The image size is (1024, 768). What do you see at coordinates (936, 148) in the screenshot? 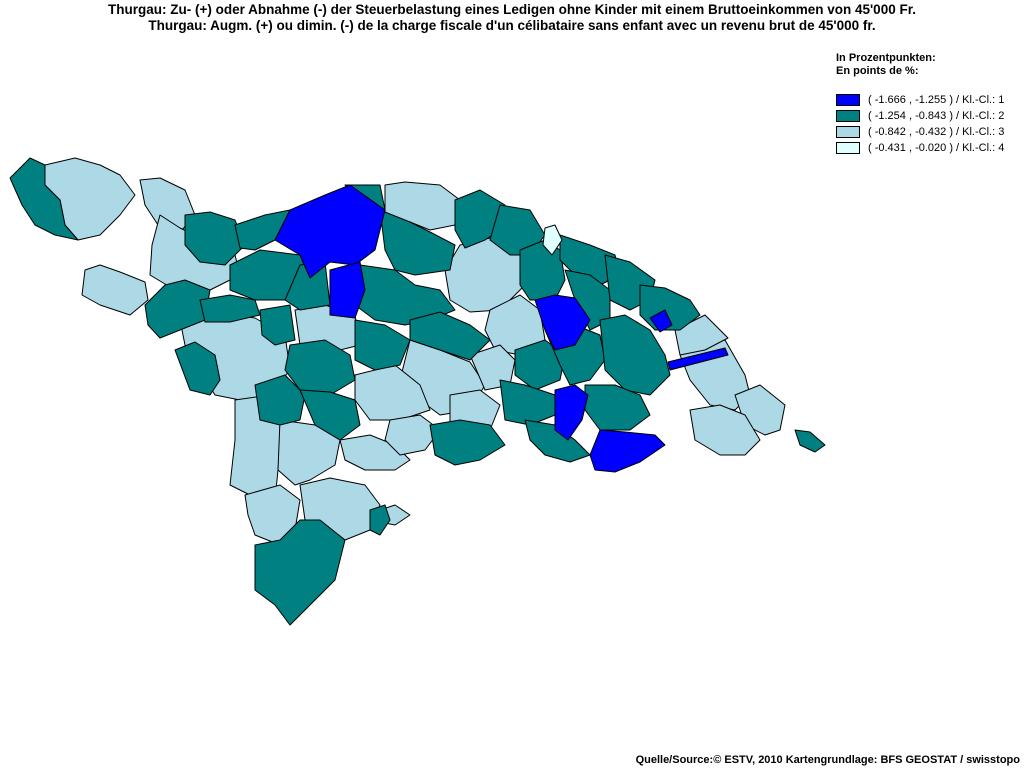
I see `legend-label-class-4: ( -0.431 , -0.020 ) / Kl.-Cl.: 4` at bounding box center [936, 148].